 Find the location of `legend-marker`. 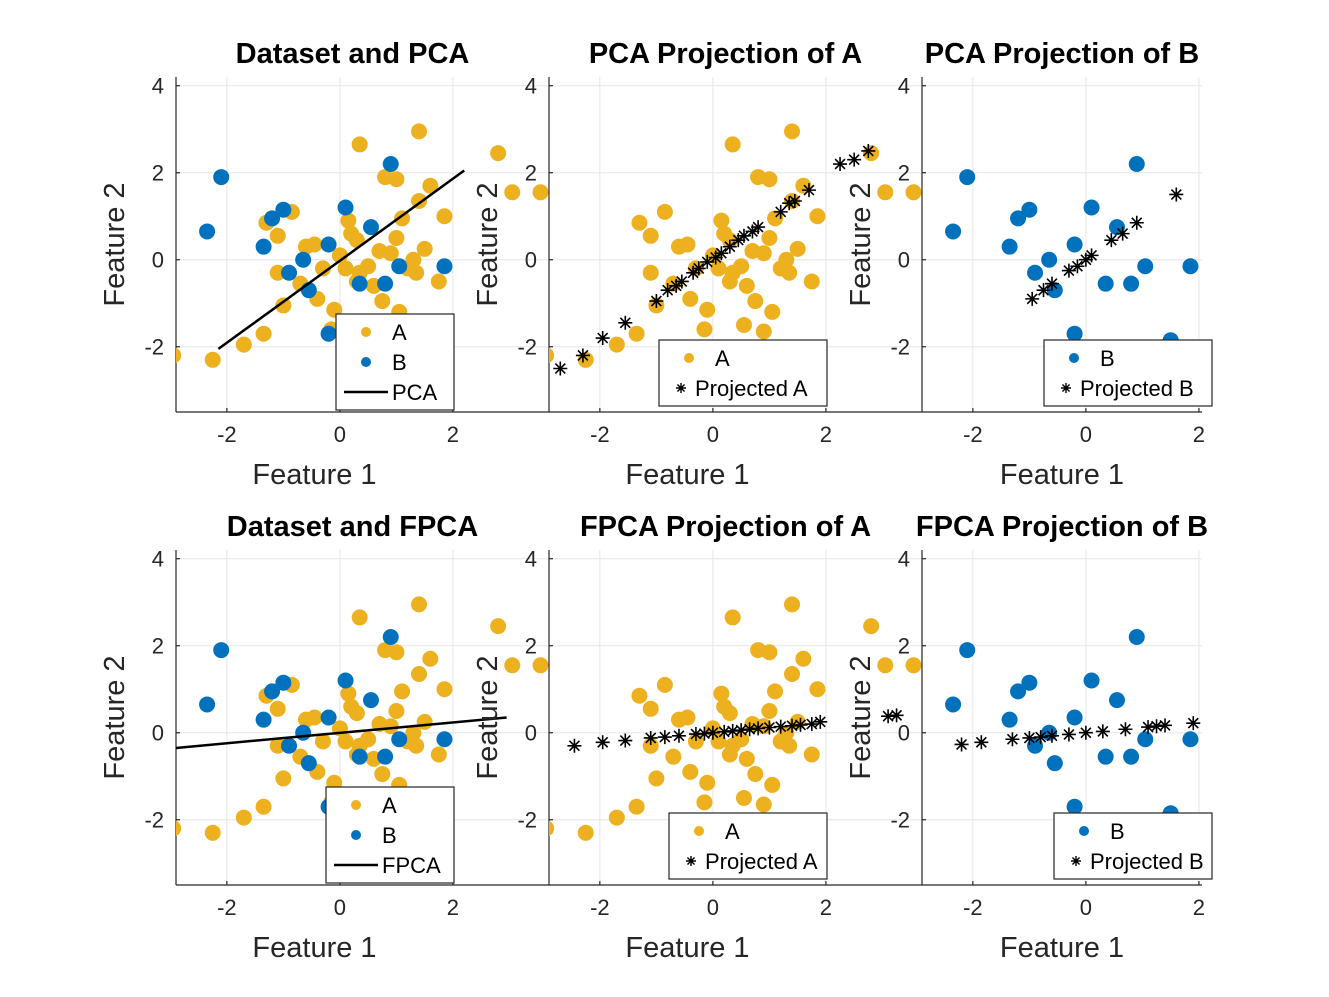

legend-marker is located at coordinates (356, 835).